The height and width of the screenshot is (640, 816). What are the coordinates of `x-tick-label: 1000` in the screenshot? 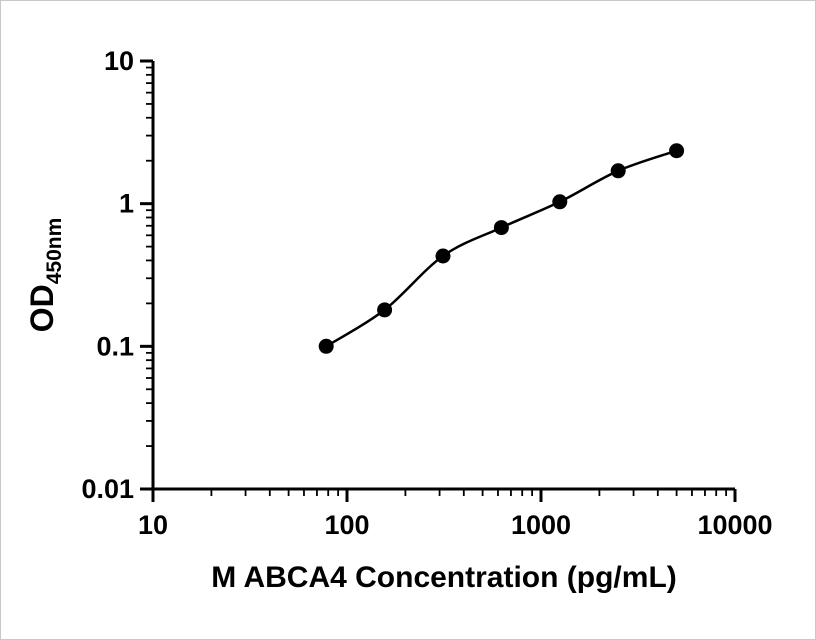 It's located at (541, 525).